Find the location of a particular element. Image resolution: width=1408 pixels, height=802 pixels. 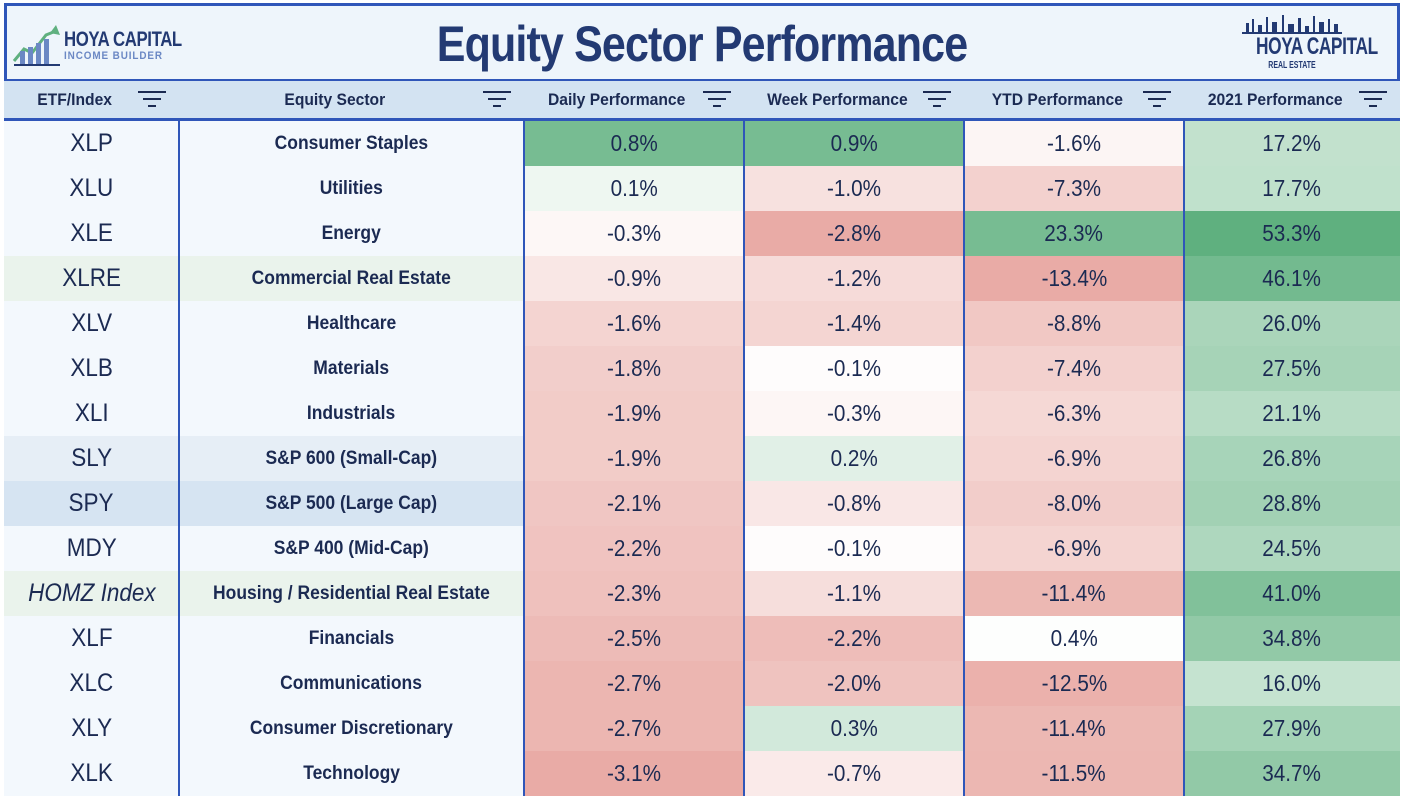

year-2021-cell-text: 26.8% is located at coordinates (1292, 458).